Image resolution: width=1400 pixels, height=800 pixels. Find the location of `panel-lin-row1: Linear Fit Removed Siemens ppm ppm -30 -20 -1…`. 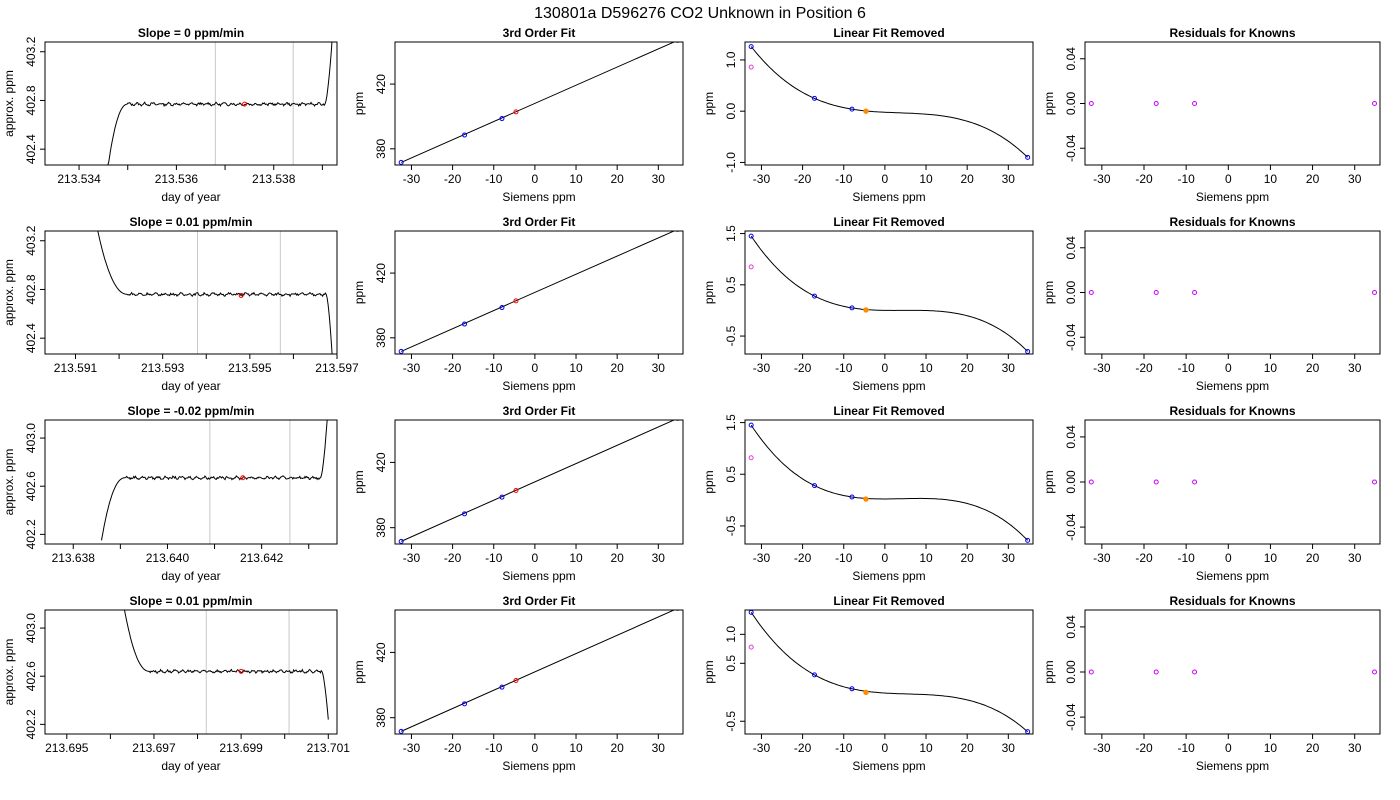

panel-lin-row1: Linear Fit Removed Siemens ppm ppm -30 -20 -1… is located at coordinates (868, 115).